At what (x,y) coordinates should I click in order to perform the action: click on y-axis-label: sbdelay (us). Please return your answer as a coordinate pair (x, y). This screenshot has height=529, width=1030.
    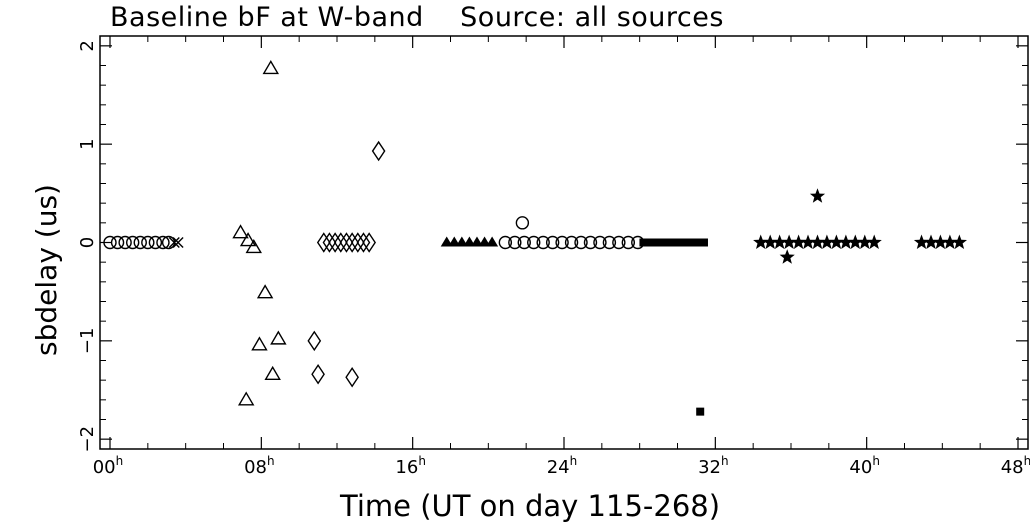
    Looking at the image, I should click on (46, 270).